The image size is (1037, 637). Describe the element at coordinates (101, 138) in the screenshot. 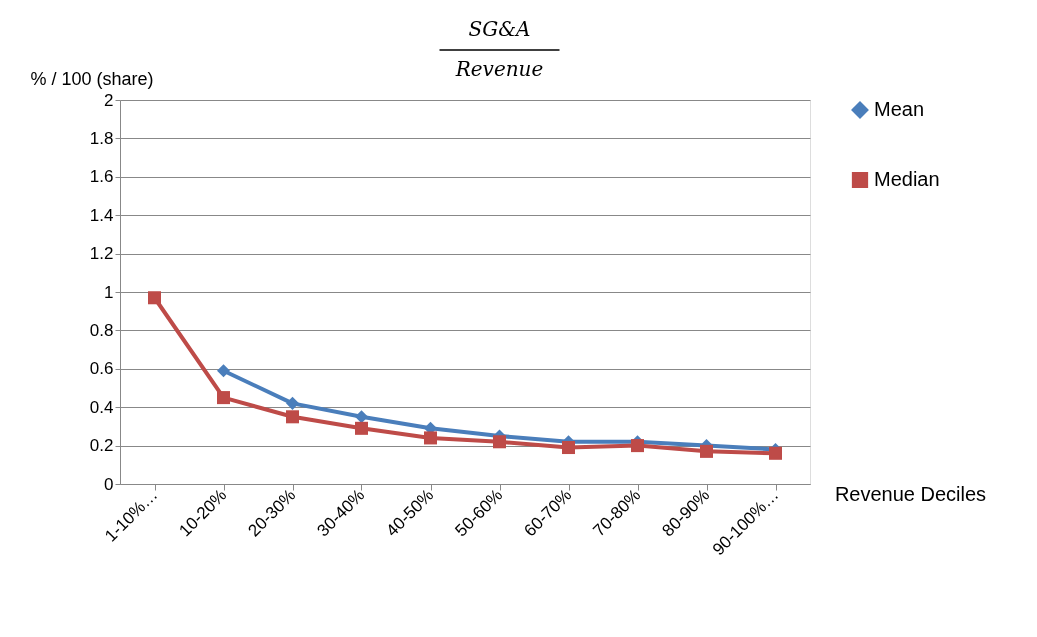

I see `y-tick-label: 1.8` at that location.